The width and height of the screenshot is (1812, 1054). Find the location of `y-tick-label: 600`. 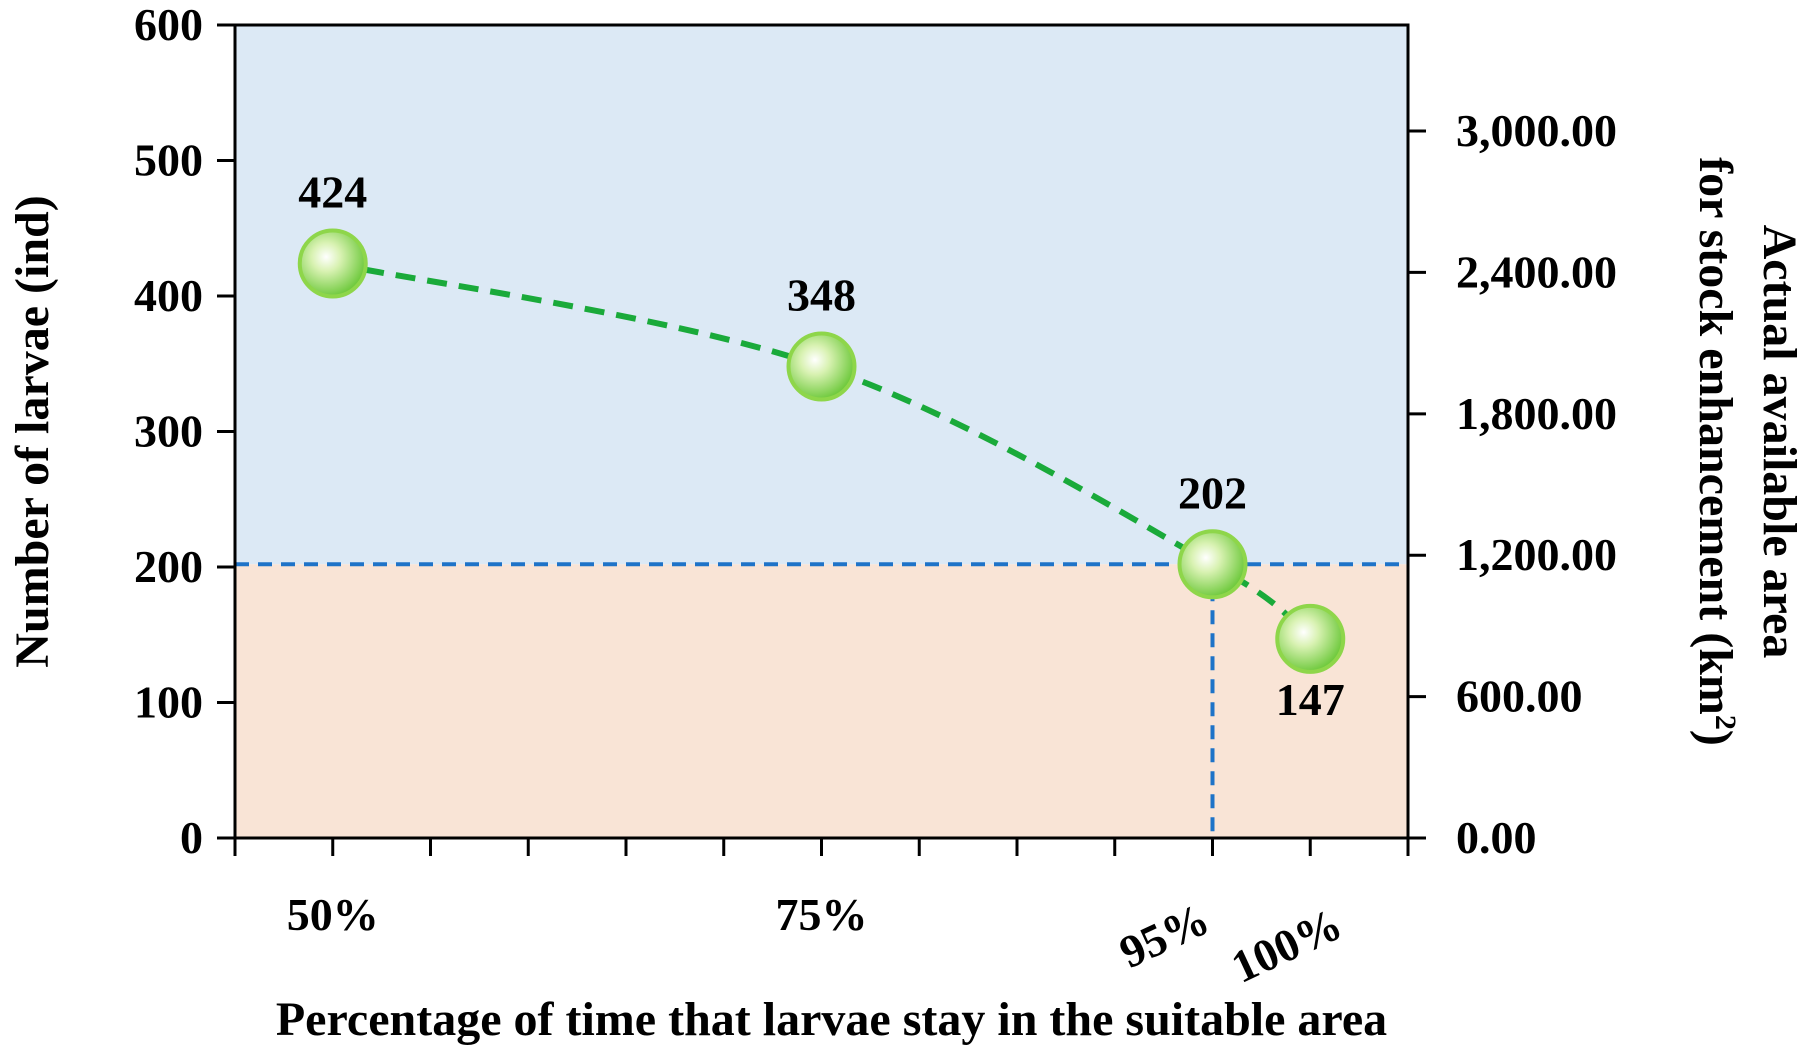

y-tick-label: 600 is located at coordinates (168, 25).